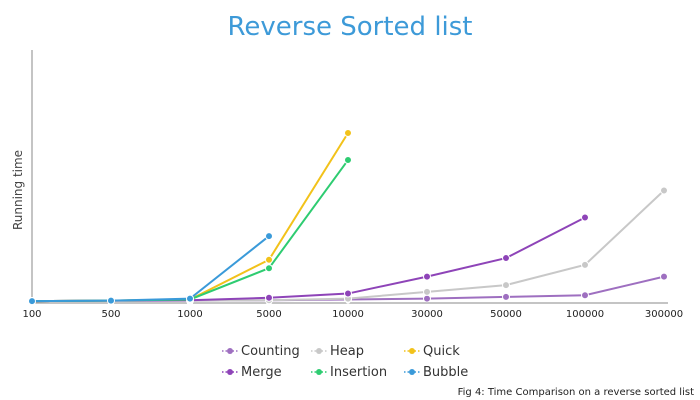 The height and width of the screenshot is (400, 700). Describe the element at coordinates (230, 372) in the screenshot. I see `legend-marker-merge` at that location.